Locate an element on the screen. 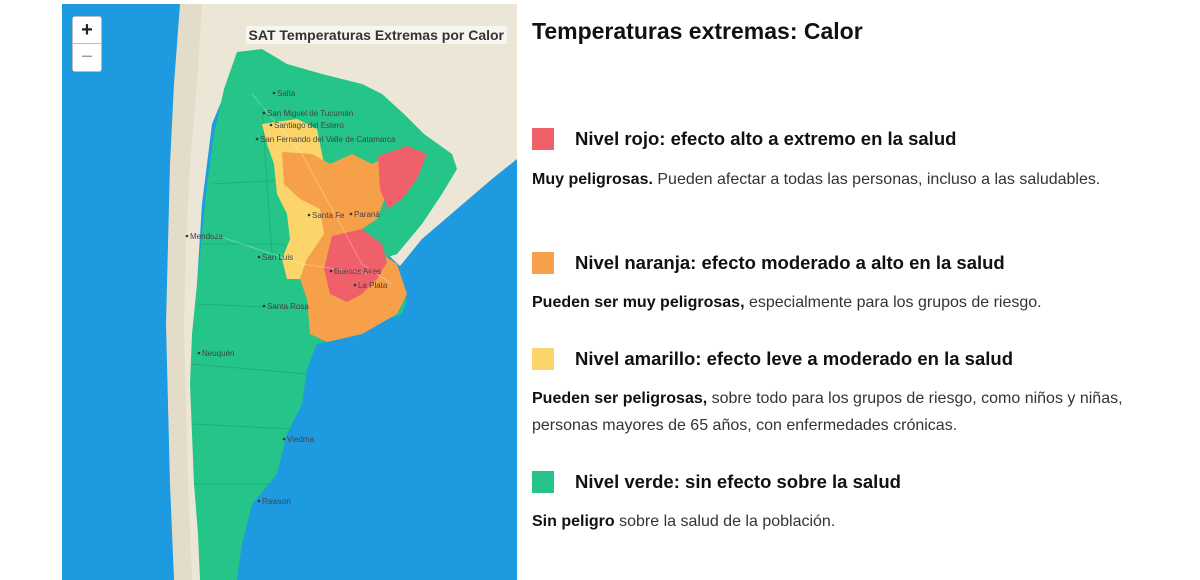 The width and height of the screenshot is (1200, 580). level-green-desc-text: sobre la salud de la población. is located at coordinates (725, 521).